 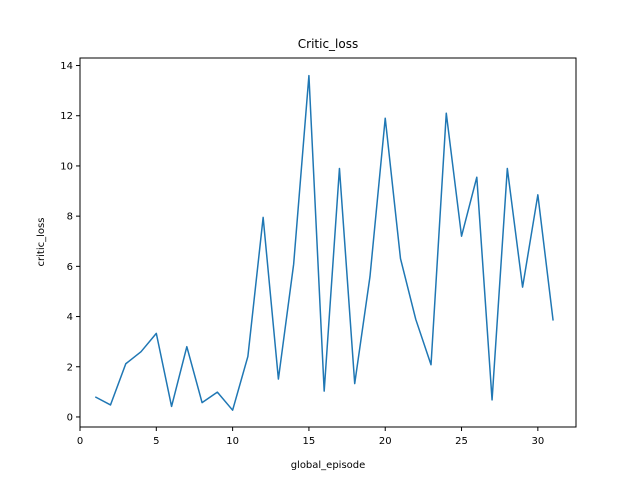 I want to click on x-axis-label: global_episode, so click(x=328, y=465).